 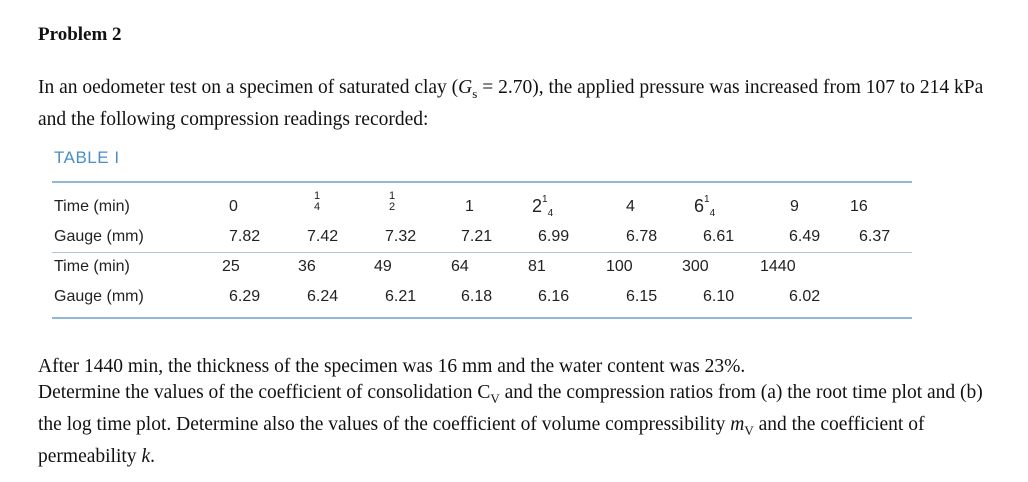 What do you see at coordinates (307, 266) in the screenshot?
I see `time-cell: 36` at bounding box center [307, 266].